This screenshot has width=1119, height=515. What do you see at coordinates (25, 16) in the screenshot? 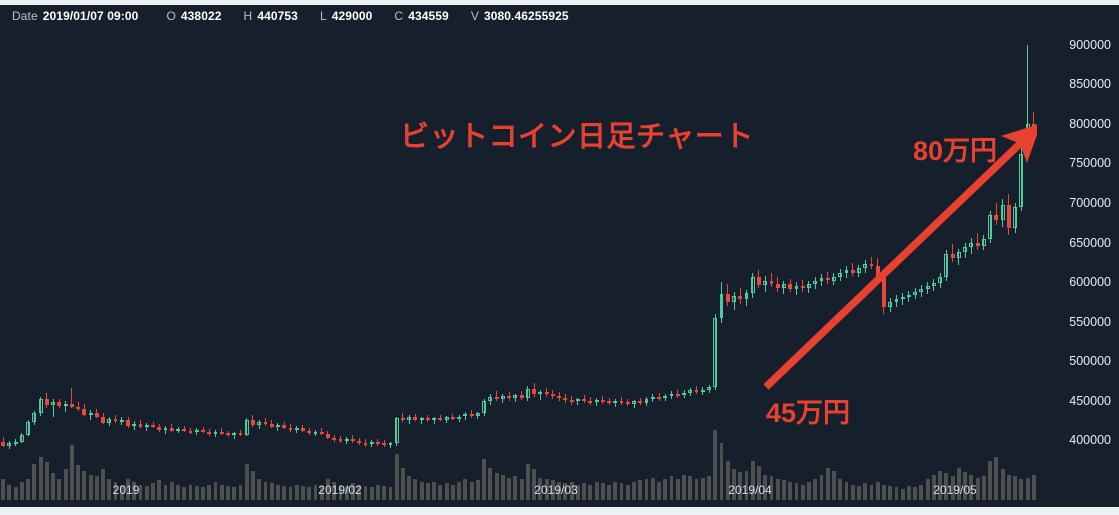
I see `legend-date-key: Date` at bounding box center [25, 16].